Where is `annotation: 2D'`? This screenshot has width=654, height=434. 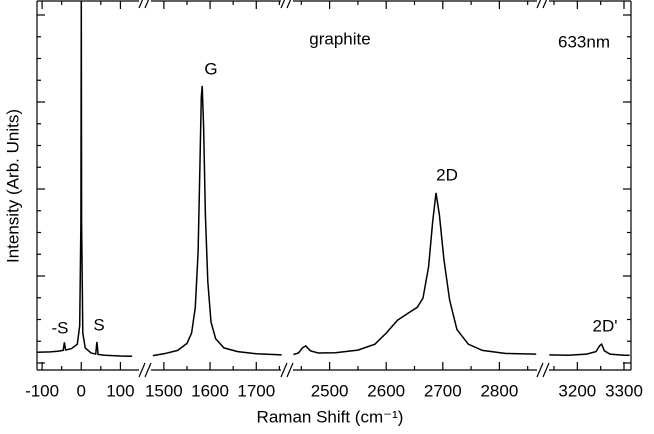 annotation: 2D' is located at coordinates (605, 325).